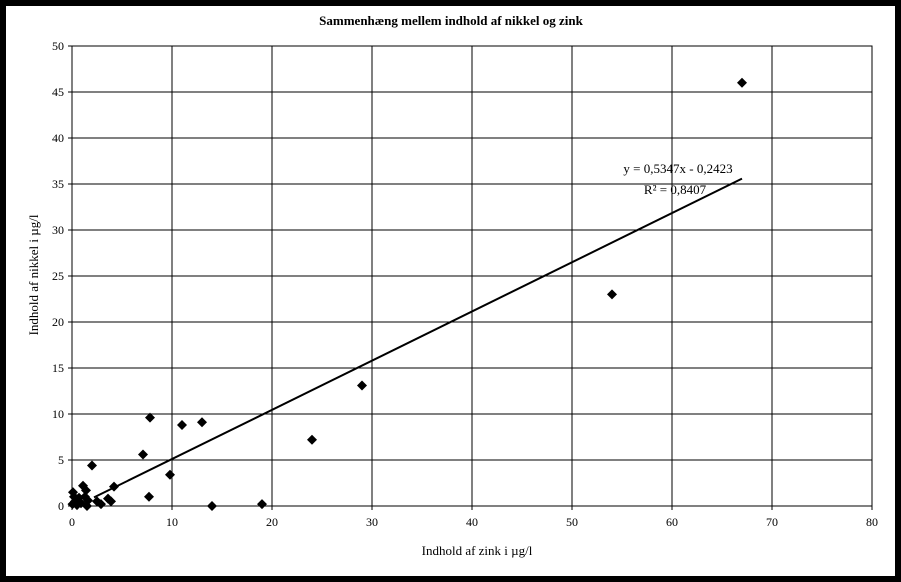 The height and width of the screenshot is (582, 901). Describe the element at coordinates (58, 230) in the screenshot. I see `y-tick-label: 30` at that location.